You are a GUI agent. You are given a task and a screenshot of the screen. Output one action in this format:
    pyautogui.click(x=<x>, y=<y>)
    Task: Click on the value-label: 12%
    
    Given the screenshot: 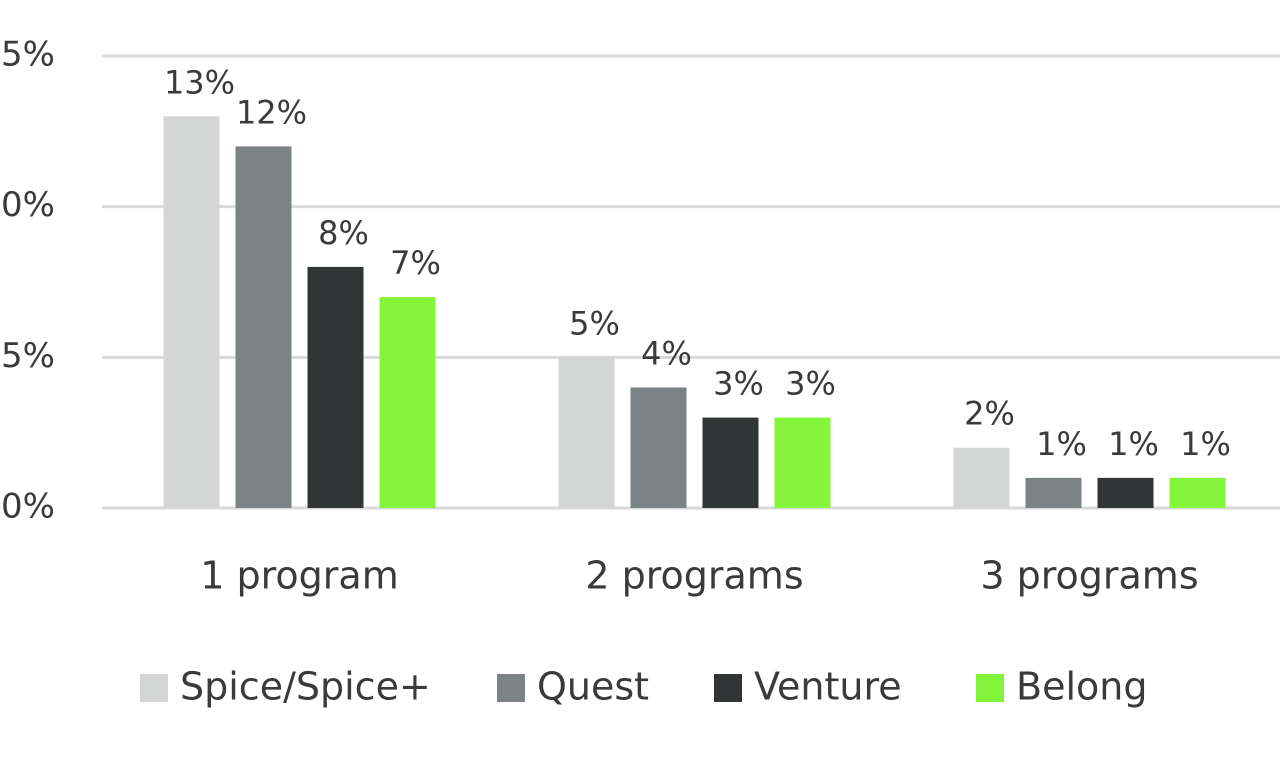 What is the action you would take?
    pyautogui.click(x=271, y=112)
    